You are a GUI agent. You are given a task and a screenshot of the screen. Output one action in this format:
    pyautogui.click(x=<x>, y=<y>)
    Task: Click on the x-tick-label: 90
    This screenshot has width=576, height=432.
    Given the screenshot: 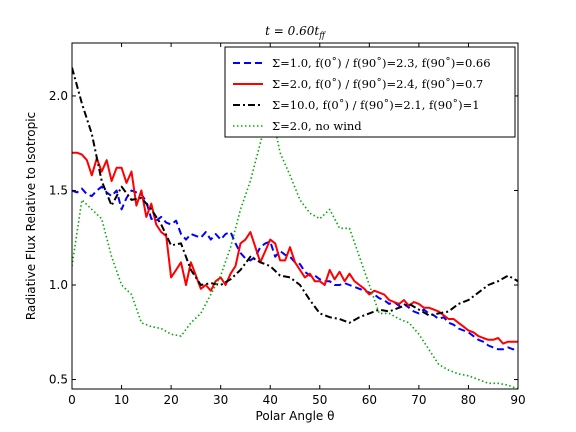 What is the action you would take?
    pyautogui.click(x=517, y=400)
    